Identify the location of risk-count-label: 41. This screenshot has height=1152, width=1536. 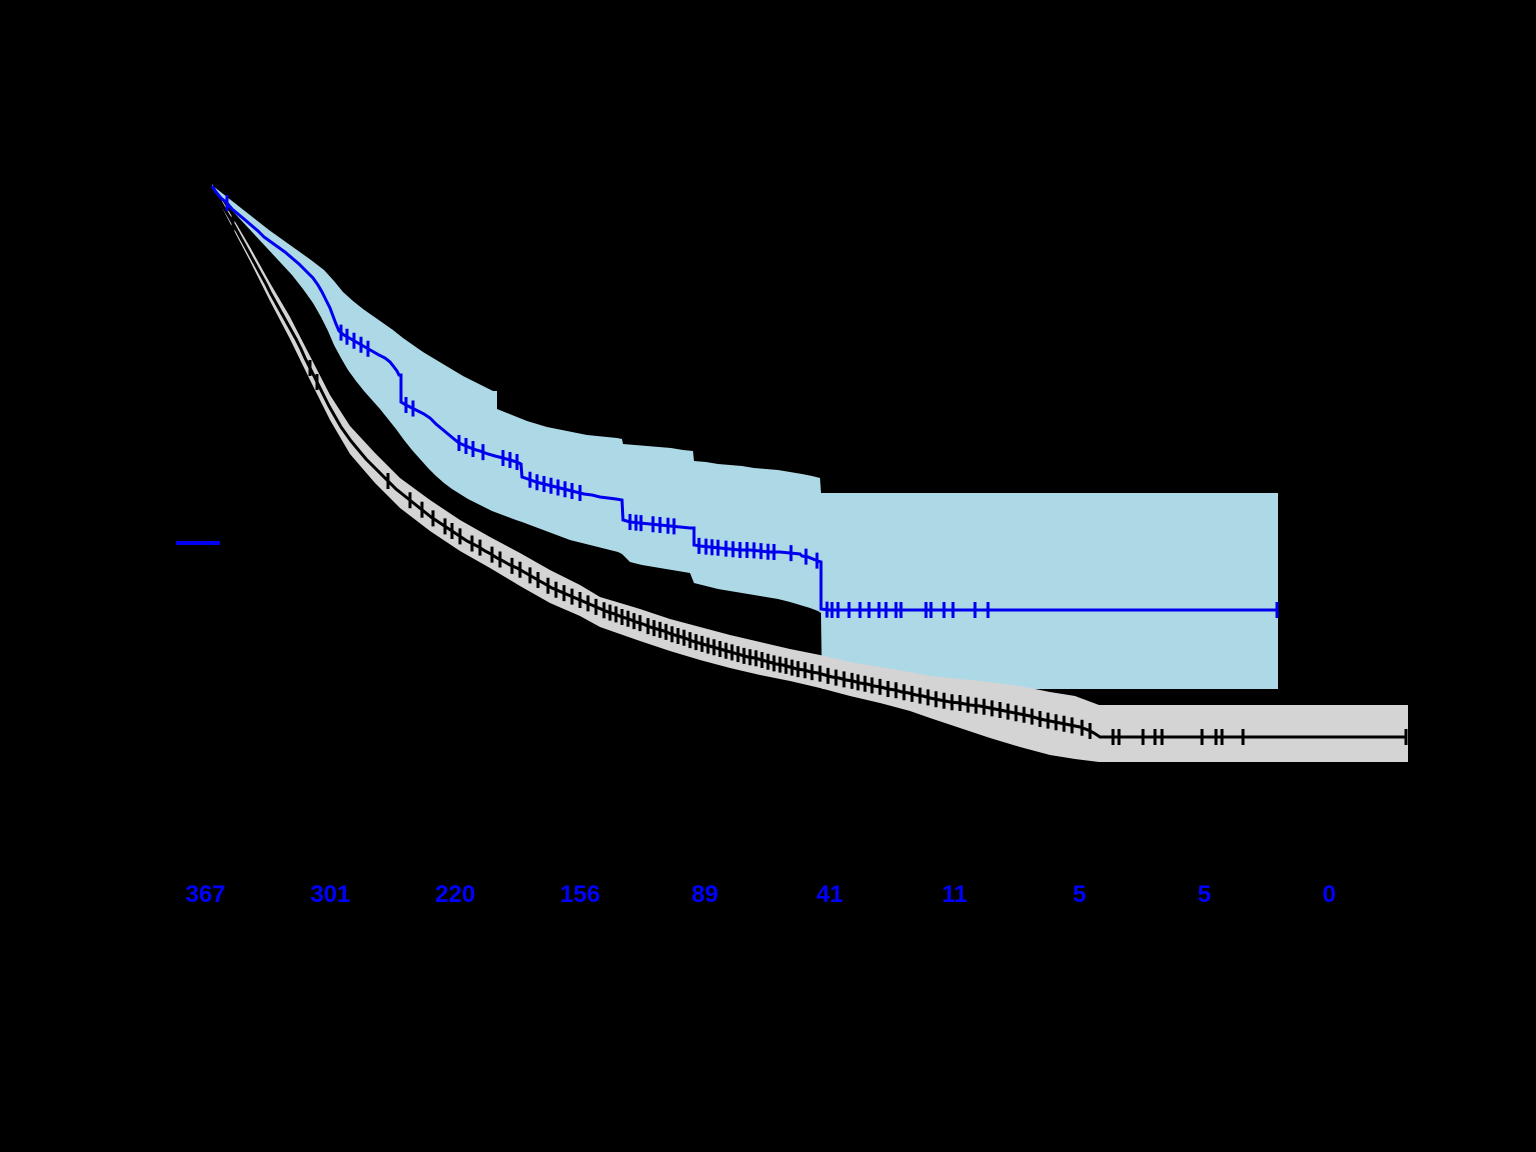
(829, 894).